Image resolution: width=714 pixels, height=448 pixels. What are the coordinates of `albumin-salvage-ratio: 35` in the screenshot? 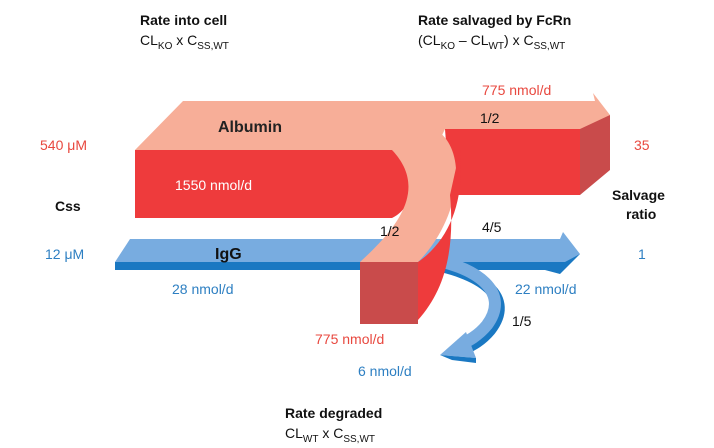 It's located at (642, 145).